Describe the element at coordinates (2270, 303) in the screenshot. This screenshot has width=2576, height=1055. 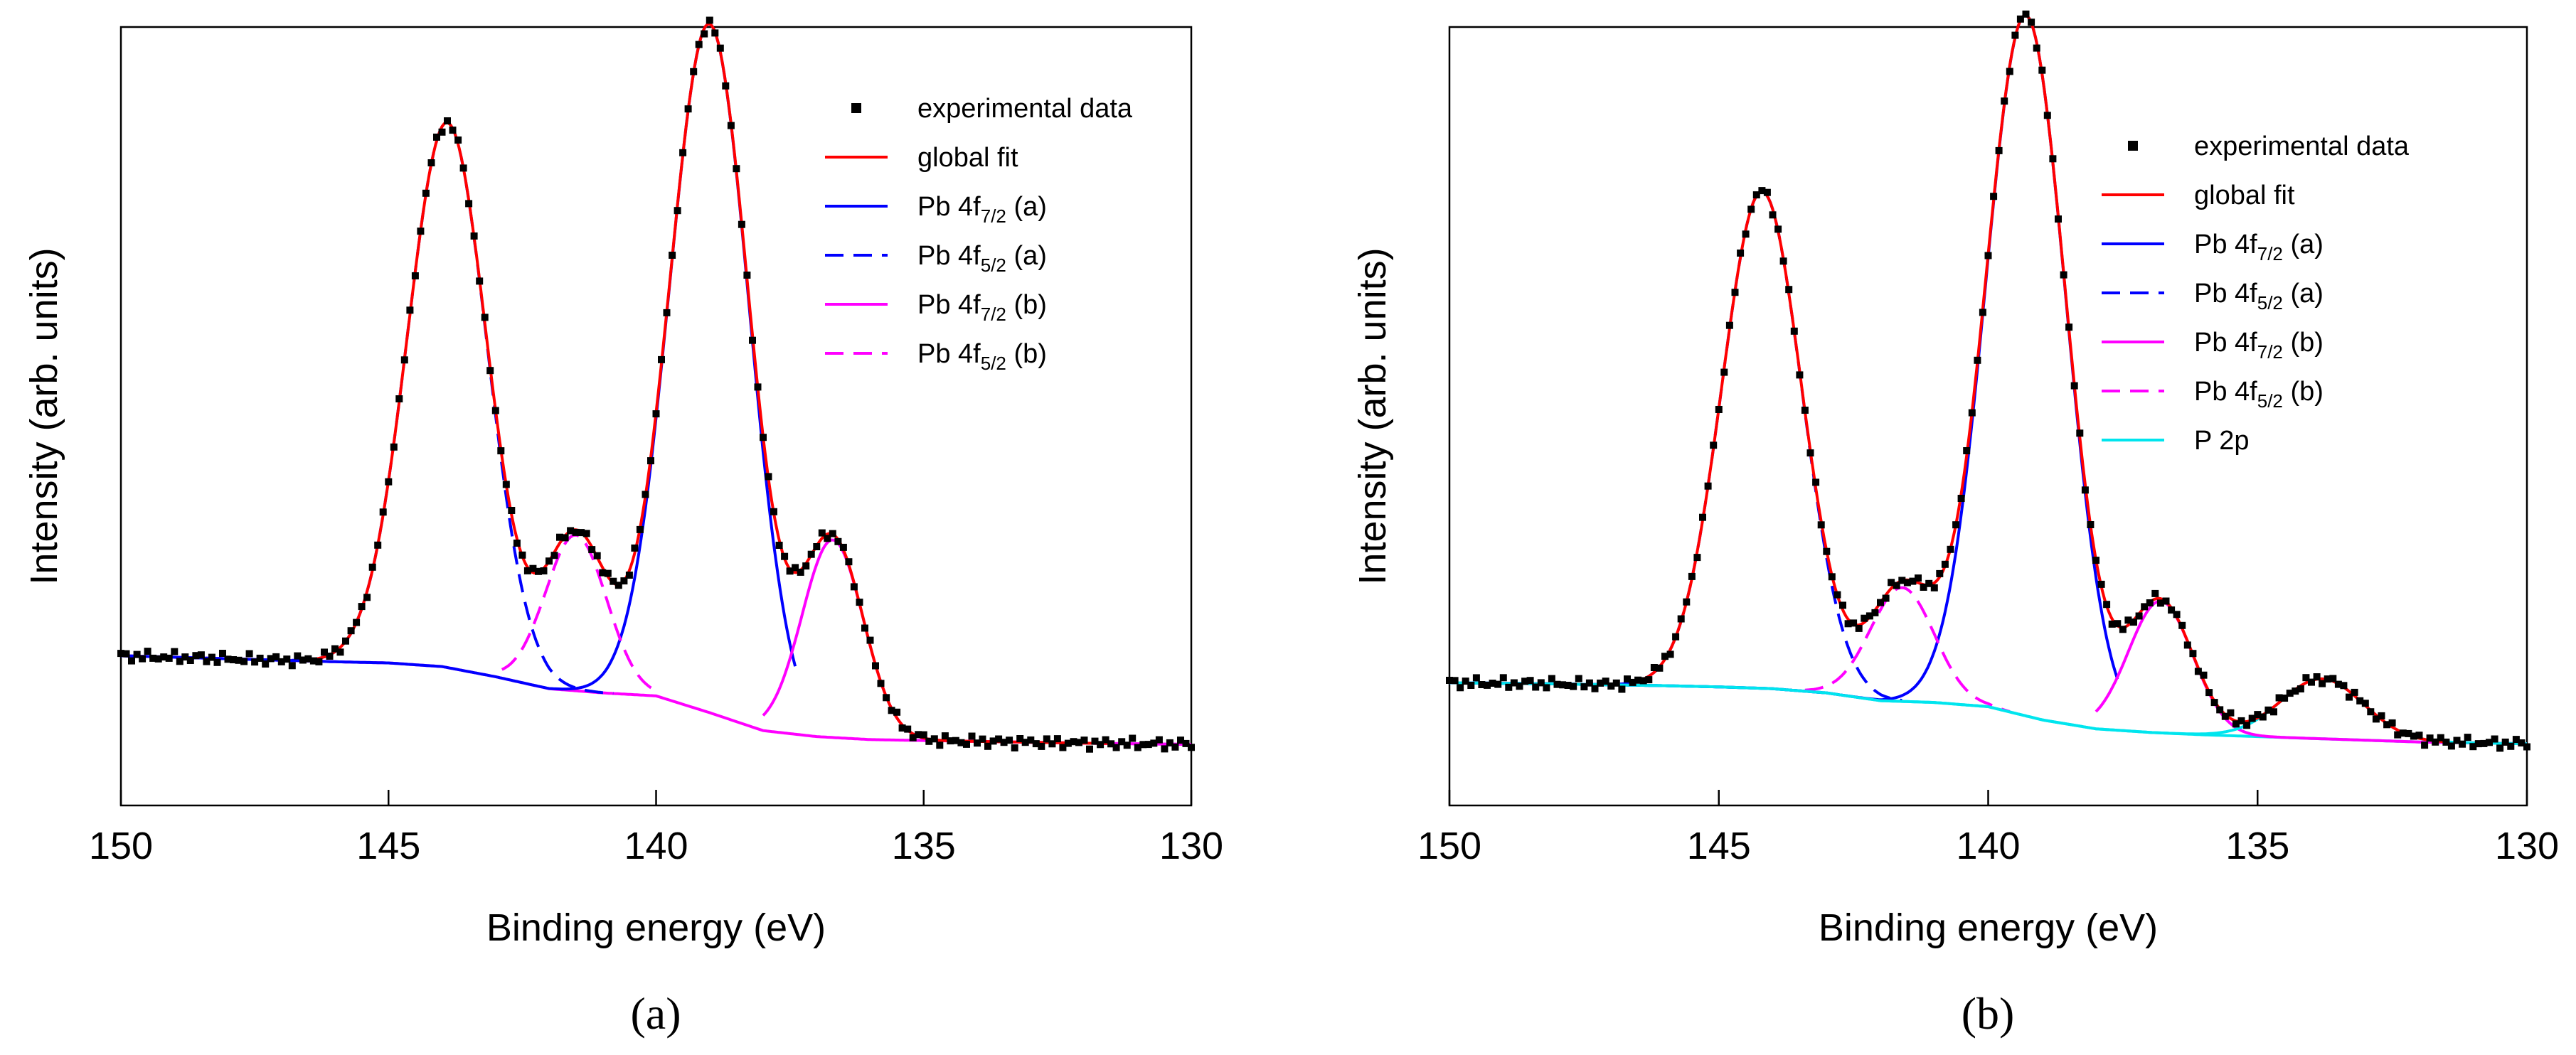
I see `legend-label-subscript: 5/2` at that location.